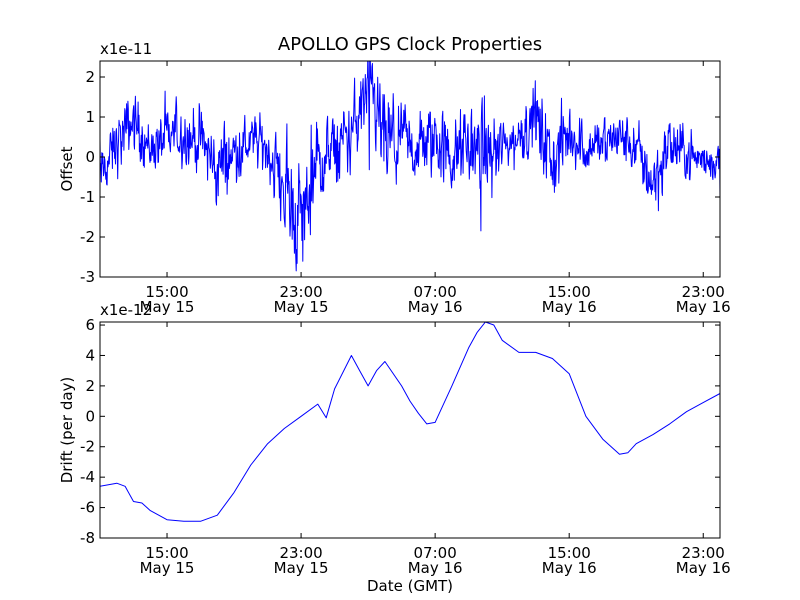 Image resolution: width=800 pixels, height=600 pixels. What do you see at coordinates (410, 586) in the screenshot?
I see `x-axis-label: Date (GMT)` at bounding box center [410, 586].